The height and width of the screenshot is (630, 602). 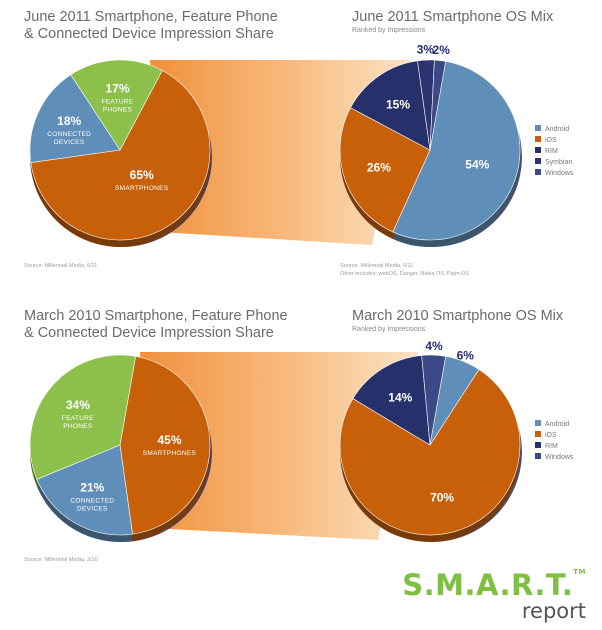 What do you see at coordinates (453, 17) in the screenshot?
I see `chart2-title: June 2011 Smartphone OS Mix` at bounding box center [453, 17].